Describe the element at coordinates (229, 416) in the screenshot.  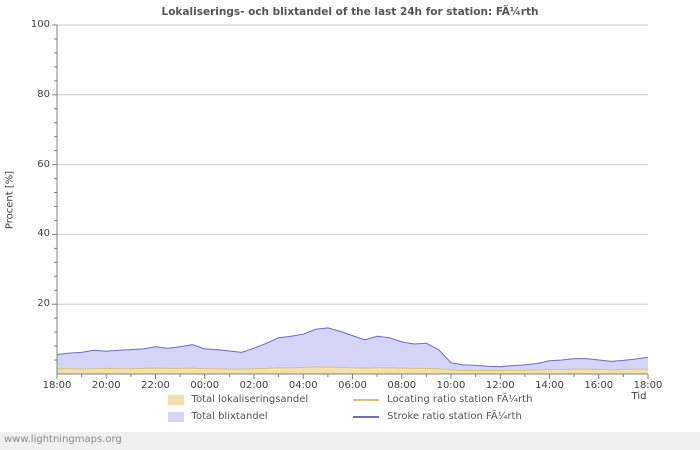
I see `legend-label: Total blixtandel` at that location.